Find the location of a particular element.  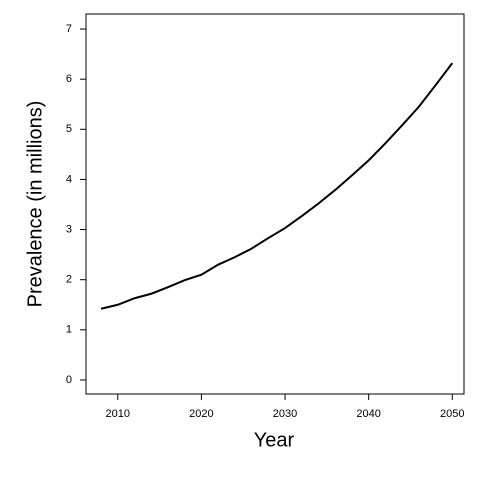

y-tick-label: 6 is located at coordinates (69, 79).